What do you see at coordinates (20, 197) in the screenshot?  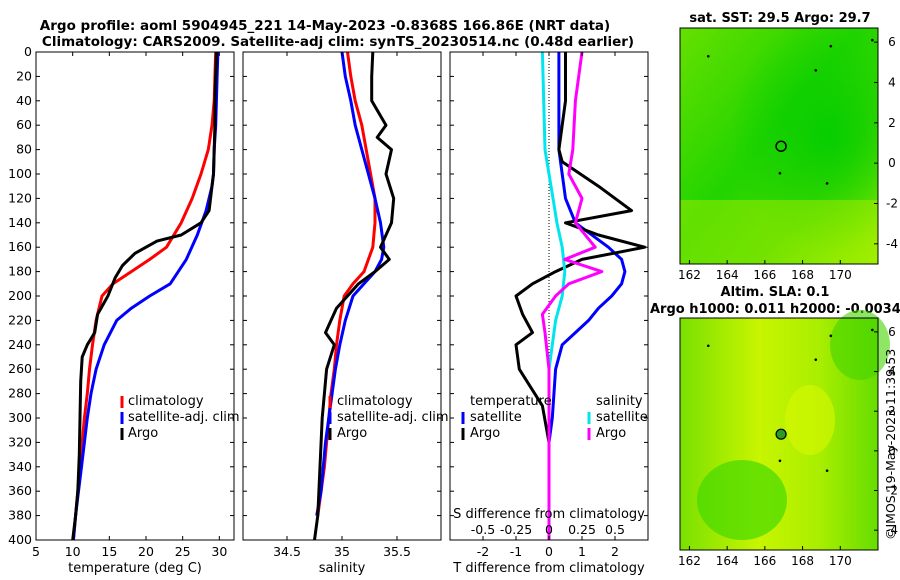 I see `y-tick-label: 120` at bounding box center [20, 197].